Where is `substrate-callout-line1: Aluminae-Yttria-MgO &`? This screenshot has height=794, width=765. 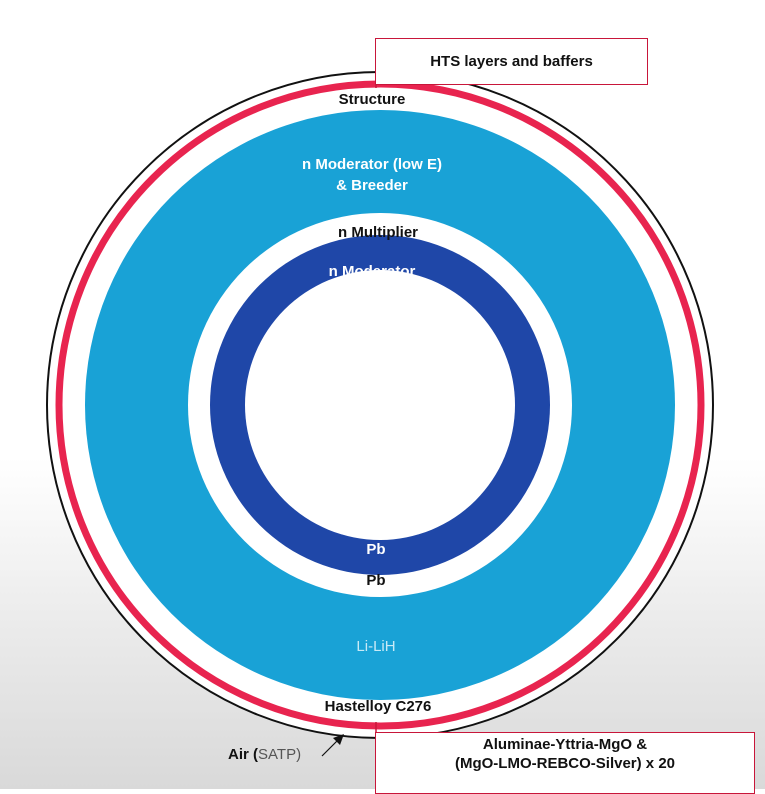
substrate-callout-line1: Aluminae-Yttria-MgO & is located at coordinates (565, 744).